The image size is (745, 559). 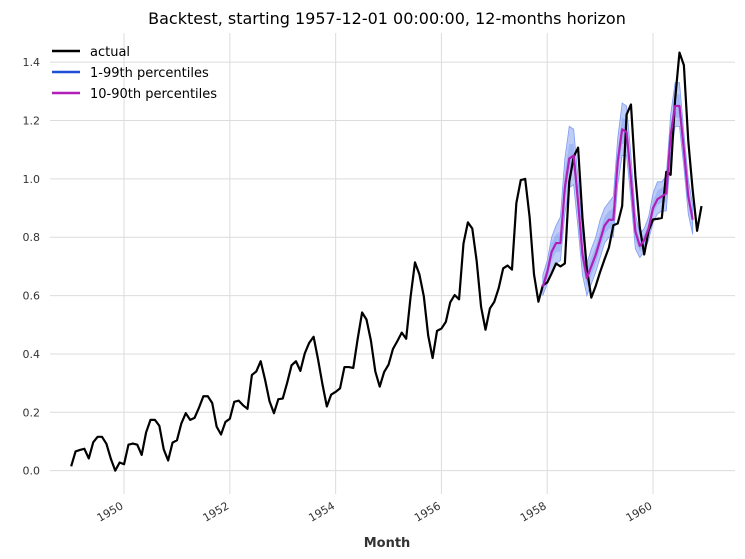 I want to click on x-axis-ticks: 1950 1952 1954 1956 1958 1960, so click(x=375, y=511).